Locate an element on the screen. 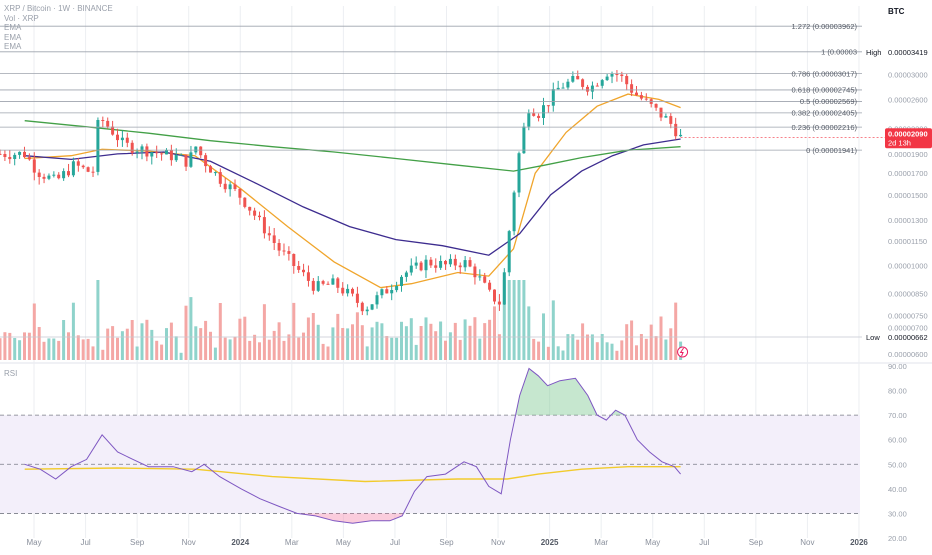  price-tick-label: 0.00001500 is located at coordinates (908, 195).